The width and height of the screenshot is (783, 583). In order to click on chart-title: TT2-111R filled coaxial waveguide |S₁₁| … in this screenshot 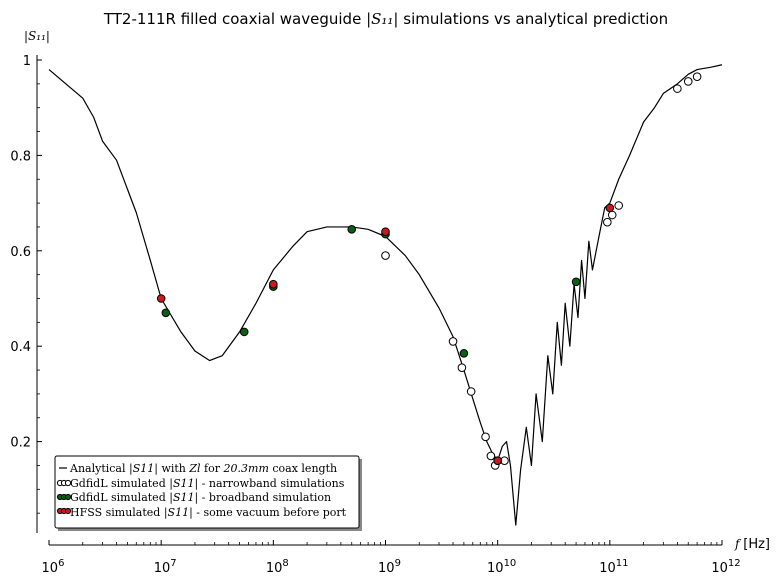, I will do `click(385, 19)`.